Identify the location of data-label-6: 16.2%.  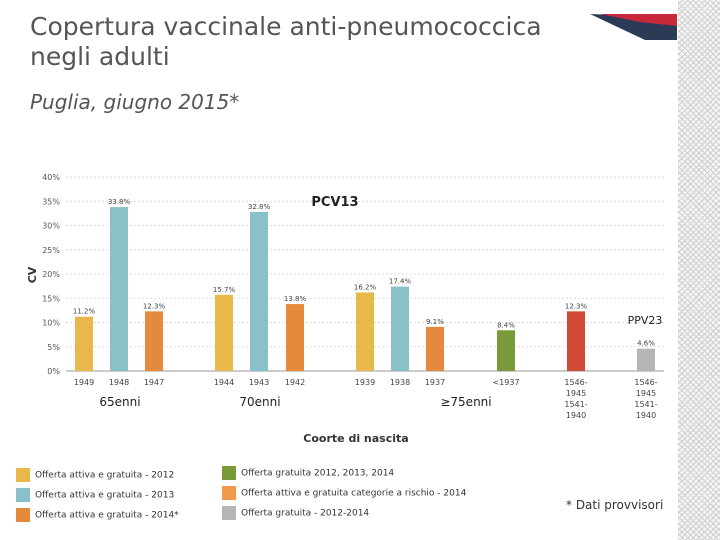
(365, 287).